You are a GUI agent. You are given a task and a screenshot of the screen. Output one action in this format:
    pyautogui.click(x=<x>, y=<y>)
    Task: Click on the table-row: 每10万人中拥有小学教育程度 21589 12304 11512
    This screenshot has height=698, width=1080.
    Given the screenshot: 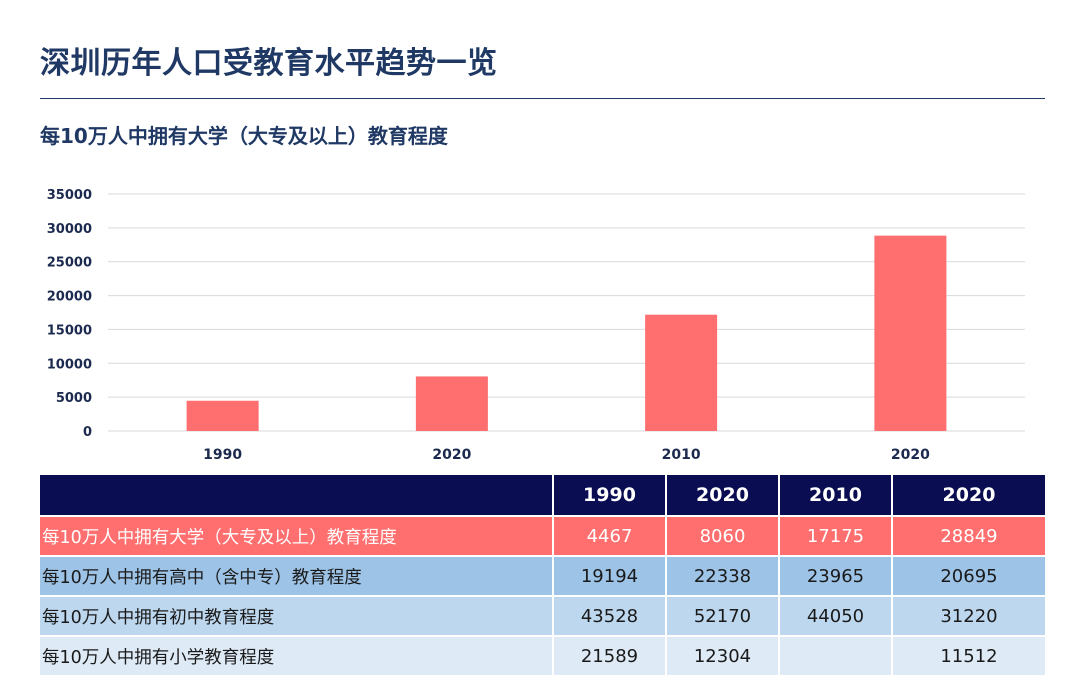 What is the action you would take?
    pyautogui.click(x=542, y=655)
    